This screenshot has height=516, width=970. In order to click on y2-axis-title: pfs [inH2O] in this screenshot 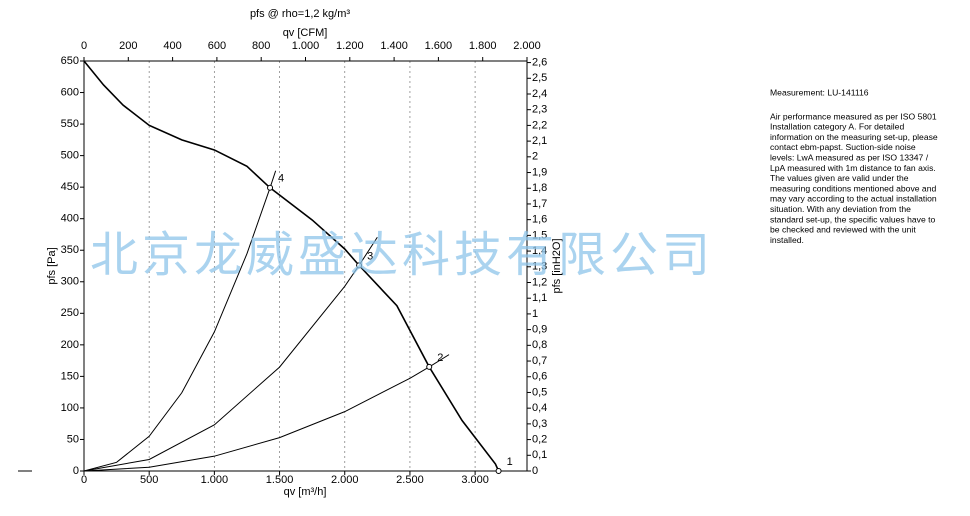, I will do `click(557, 265)`.